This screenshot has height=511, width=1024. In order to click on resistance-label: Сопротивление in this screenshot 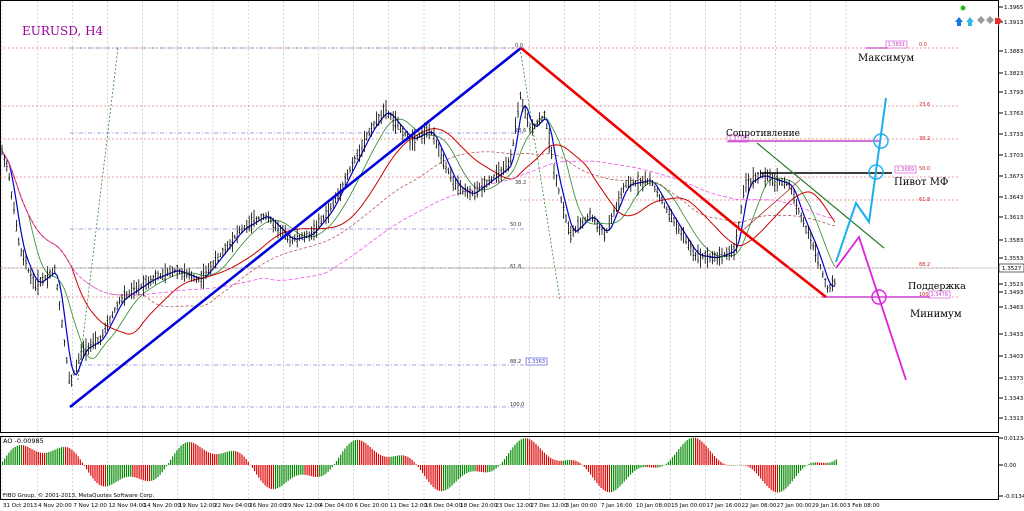, I will do `click(763, 134)`.